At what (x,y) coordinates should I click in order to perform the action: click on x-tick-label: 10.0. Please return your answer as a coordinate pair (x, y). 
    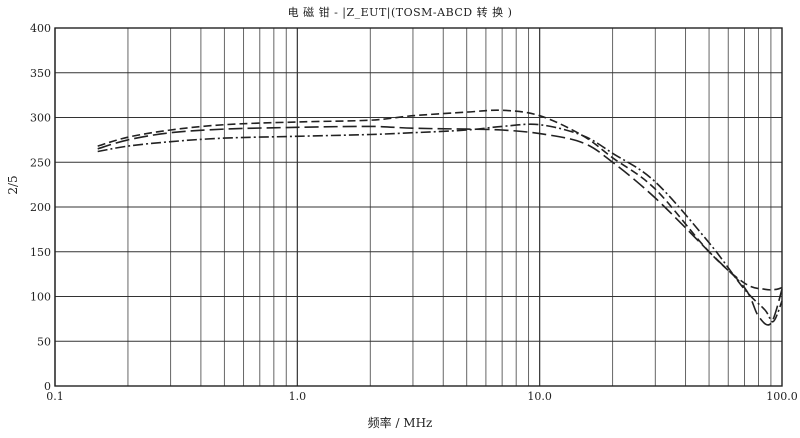
    Looking at the image, I should click on (539, 396).